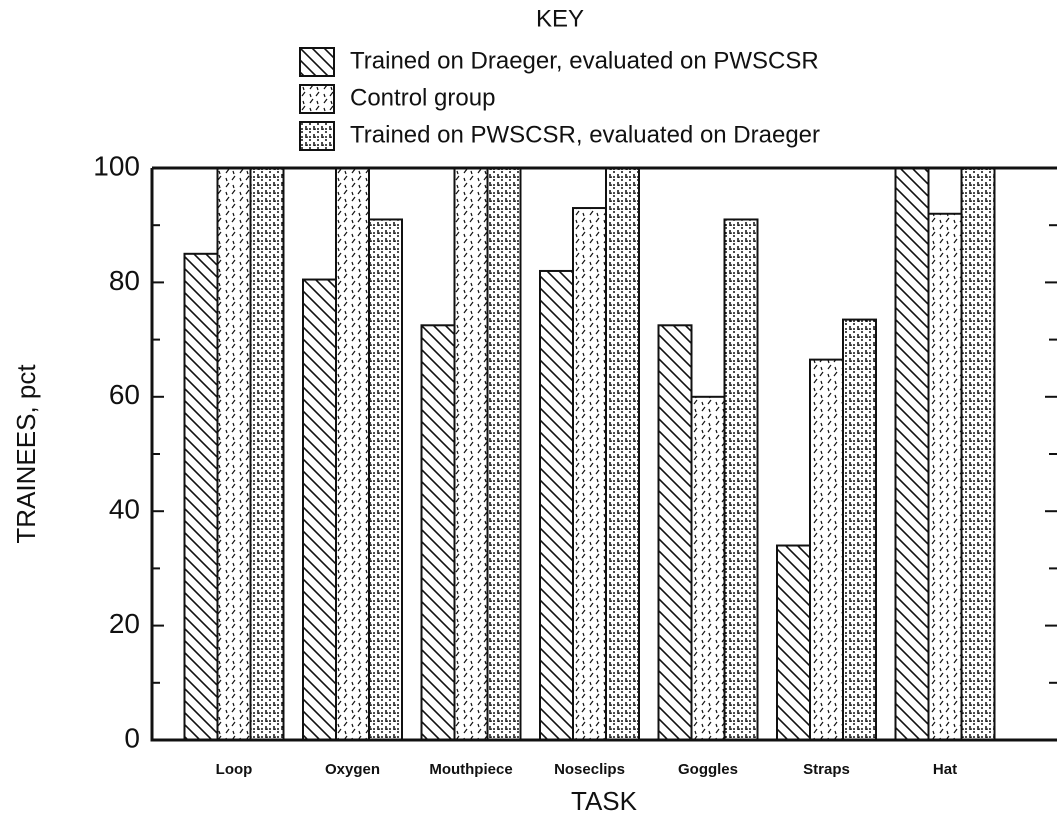  Describe the element at coordinates (124, 623) in the screenshot. I see `y-tick-label: 20` at that location.